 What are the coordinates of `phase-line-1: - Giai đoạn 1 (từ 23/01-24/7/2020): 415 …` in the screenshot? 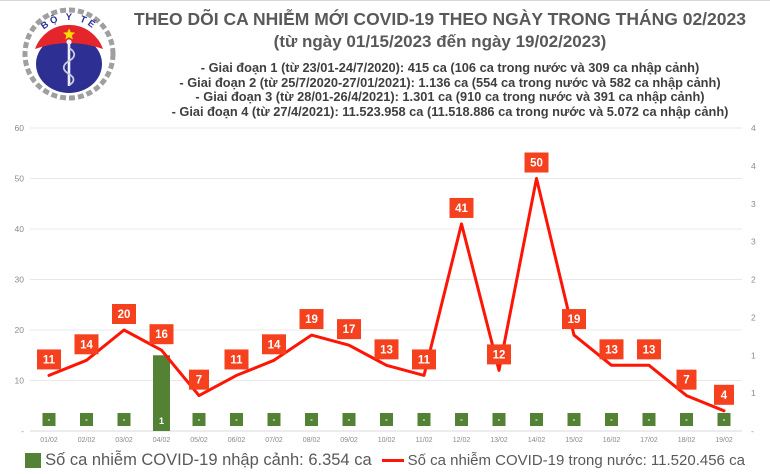 It's located at (450, 67).